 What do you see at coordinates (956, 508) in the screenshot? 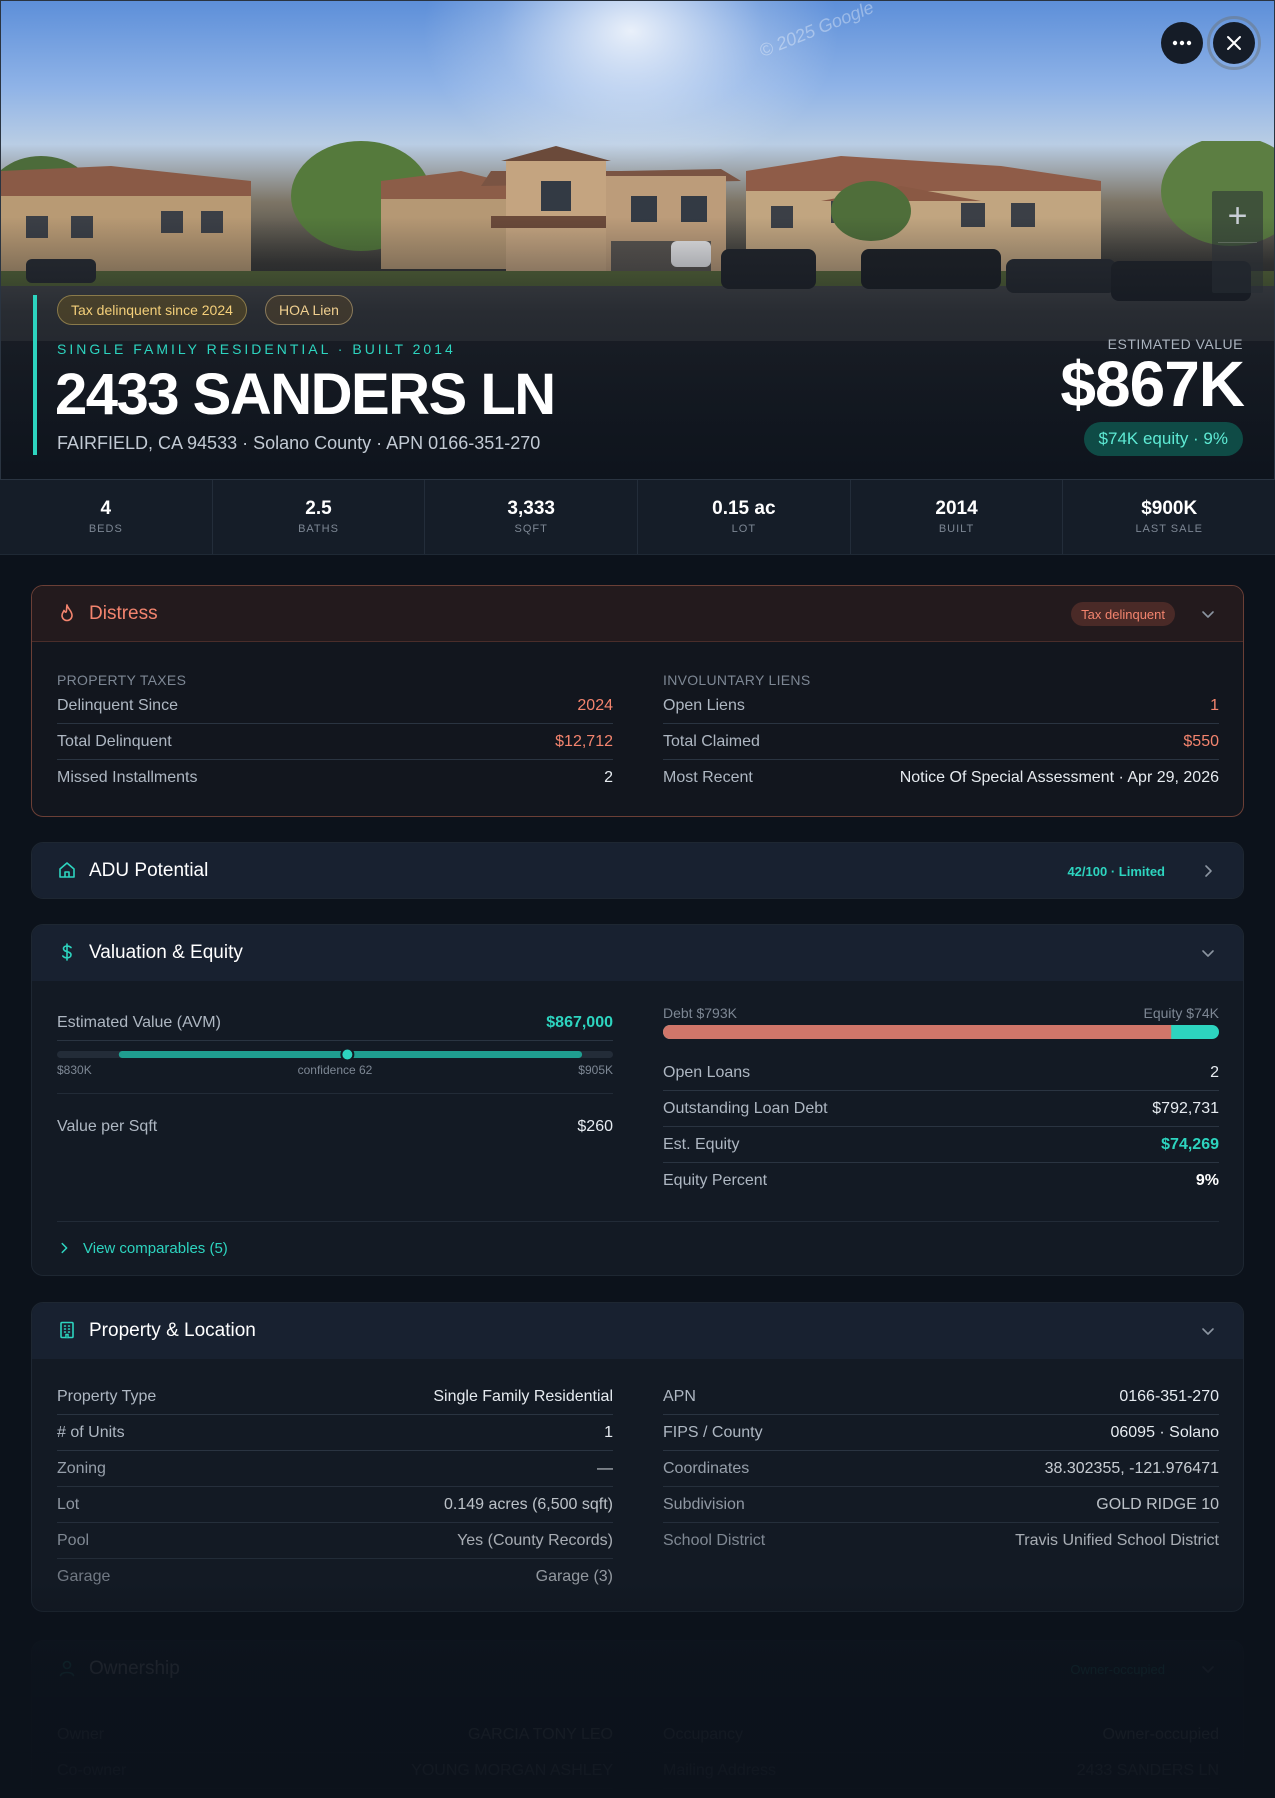
I see `stat-value: 2014` at bounding box center [956, 508].